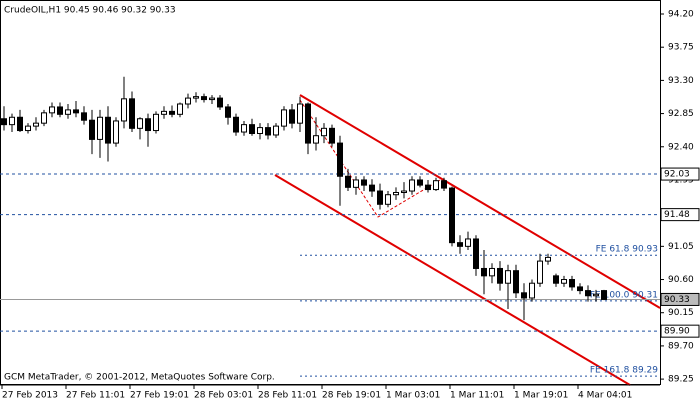  What do you see at coordinates (95, 396) in the screenshot?
I see `x-tick-label: 27 Feb 11:01` at bounding box center [95, 396].